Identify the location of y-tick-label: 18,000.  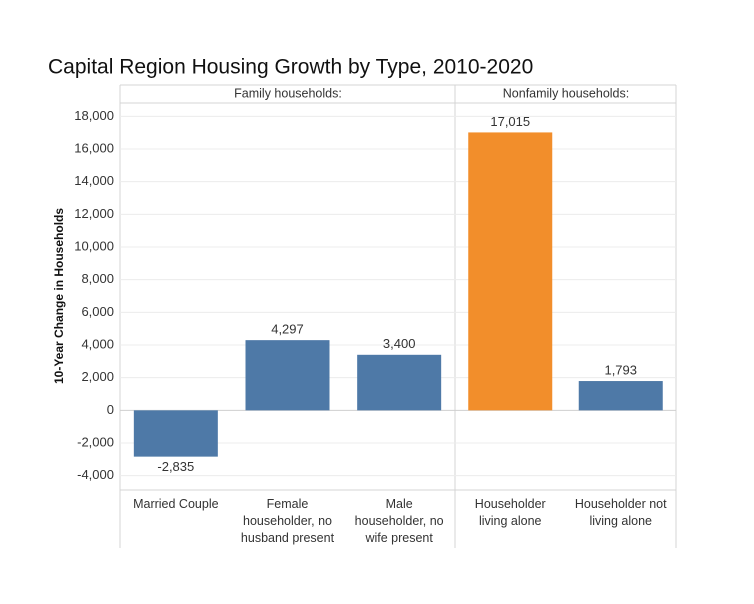
(94, 115).